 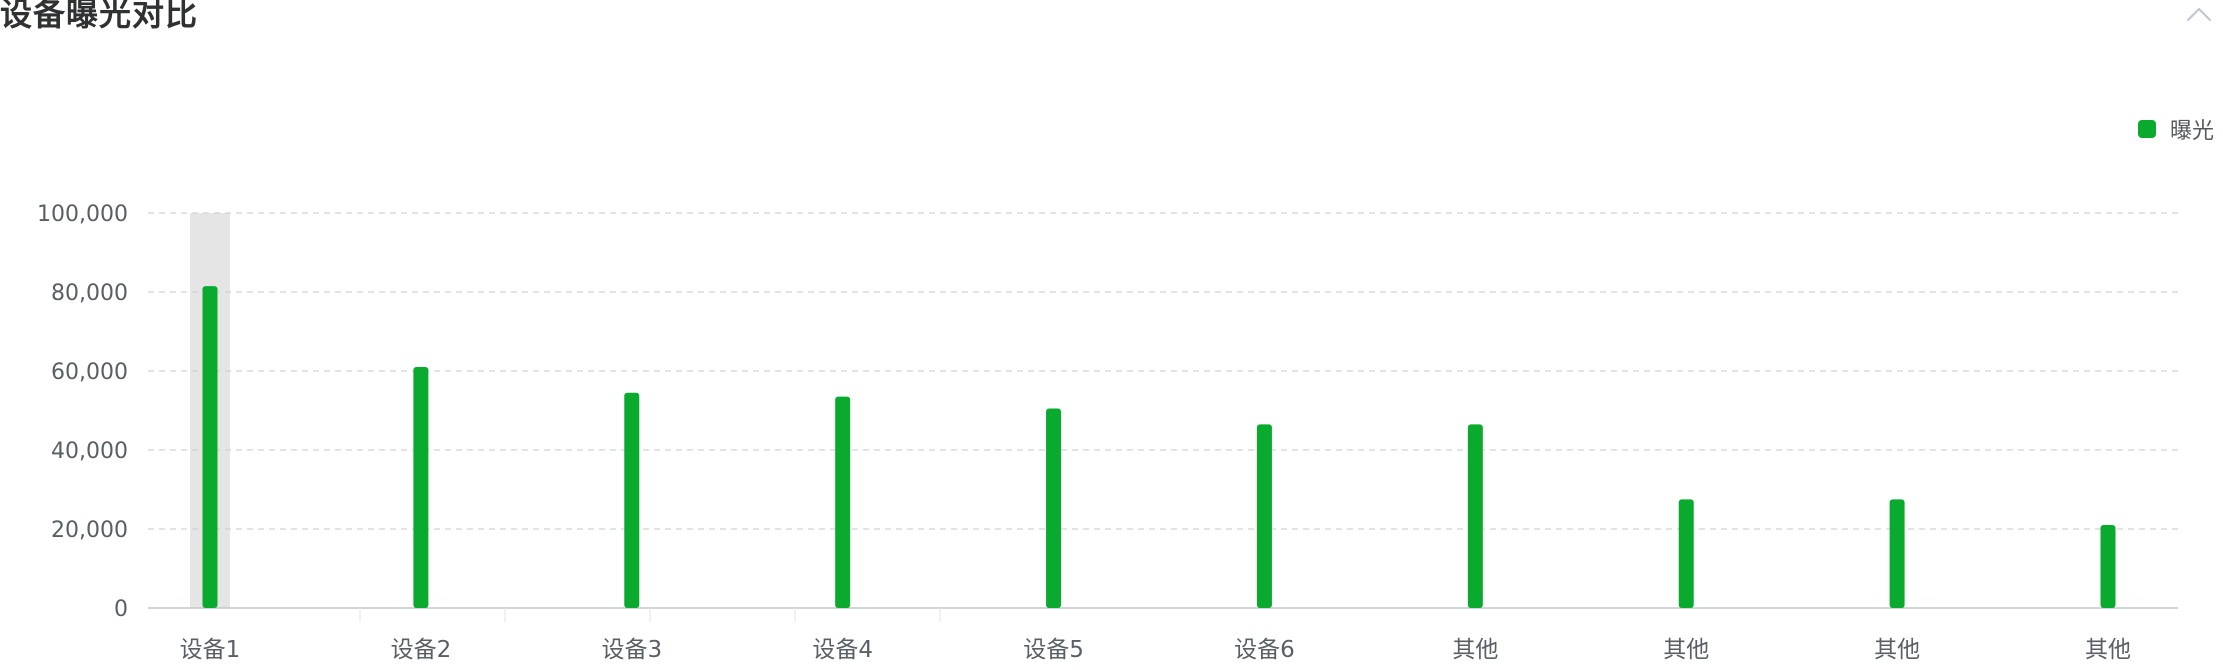 I want to click on chart-legend: 曝光, so click(x=2176, y=129).